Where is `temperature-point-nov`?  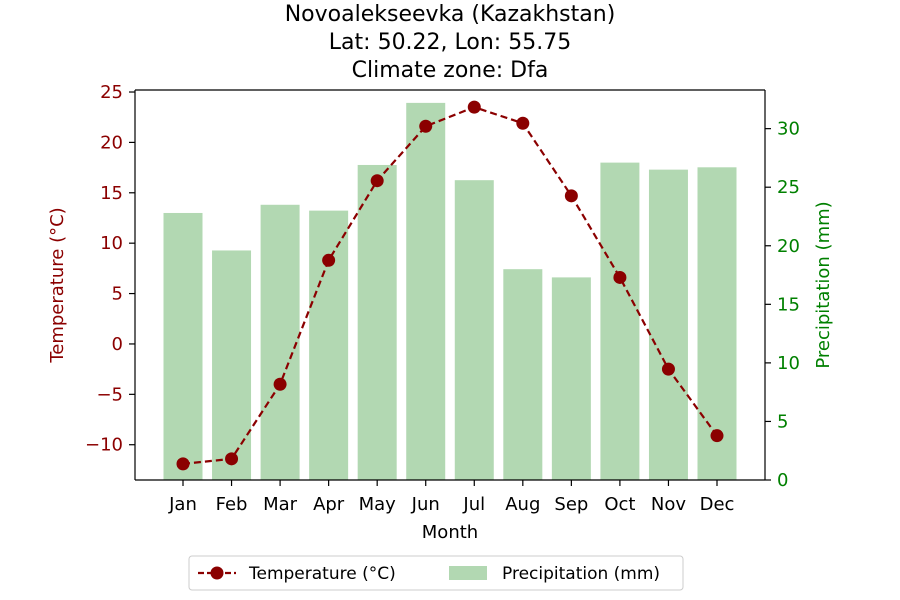
temperature-point-nov is located at coordinates (668, 369).